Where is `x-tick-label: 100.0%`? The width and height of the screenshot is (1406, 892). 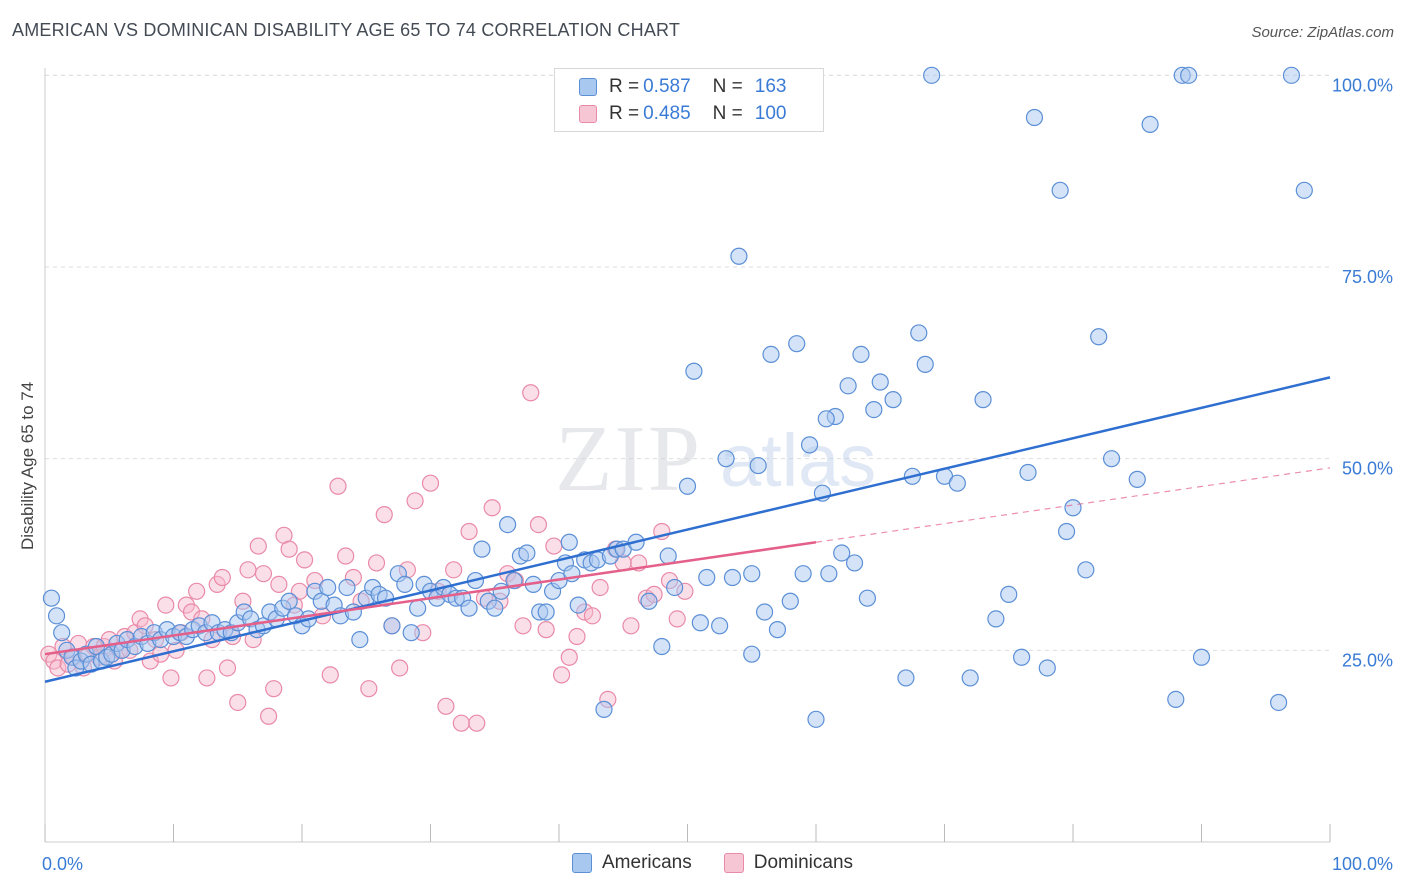 x-tick-label: 100.0% is located at coordinates (1362, 864).